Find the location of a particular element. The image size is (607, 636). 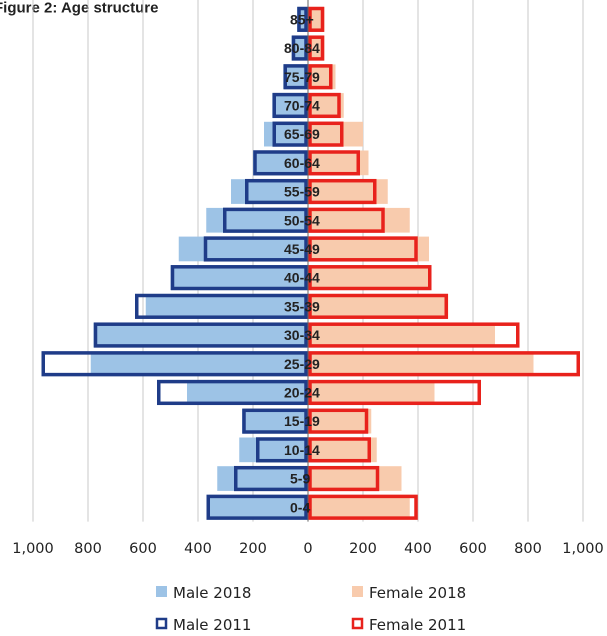

chart-title: Figure 2: Age structure is located at coordinates (79, 8).